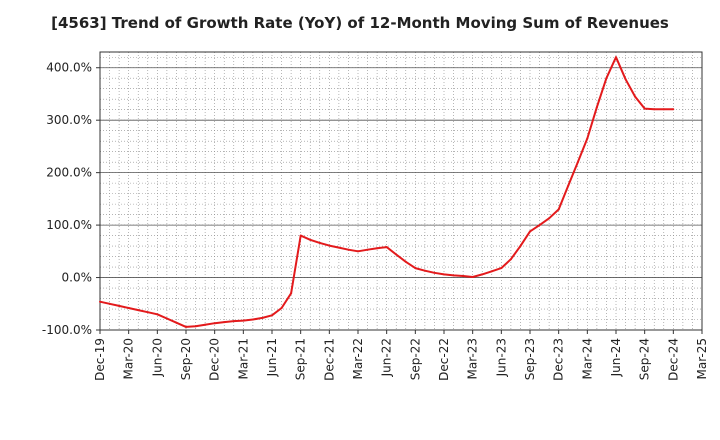  I want to click on x-axis-tick-label: Mar-21, so click(243, 358).